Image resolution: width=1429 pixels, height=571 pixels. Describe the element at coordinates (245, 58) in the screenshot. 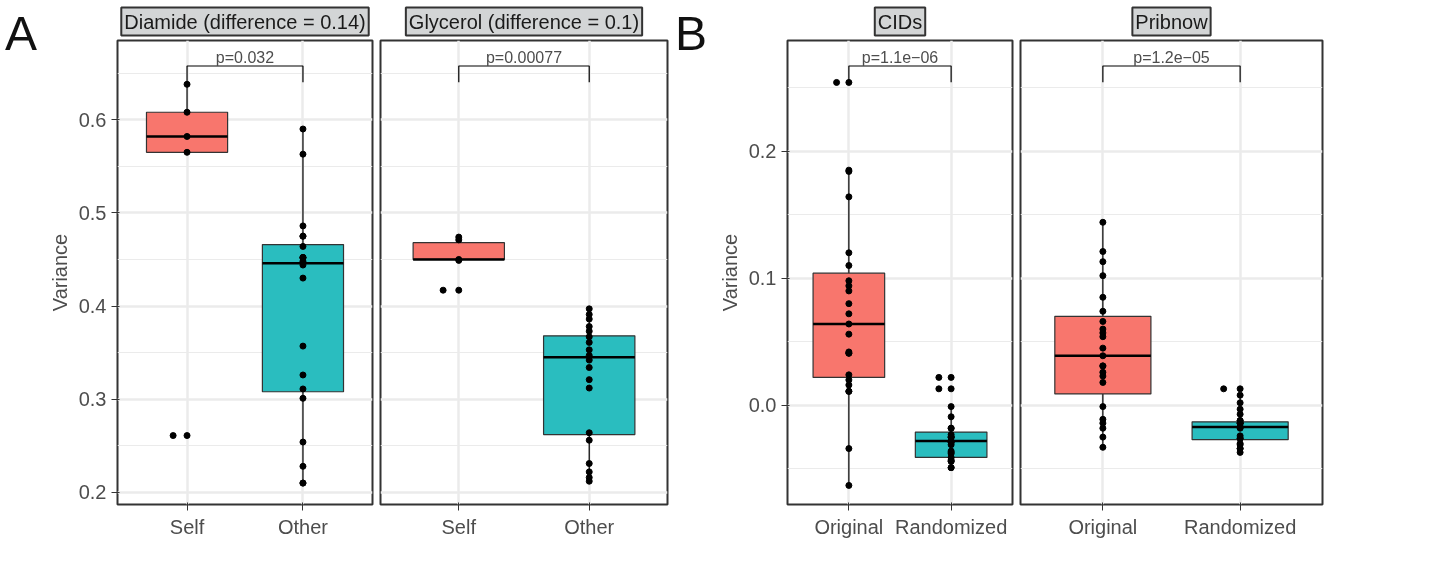

I see `annotation: p=0.032` at that location.